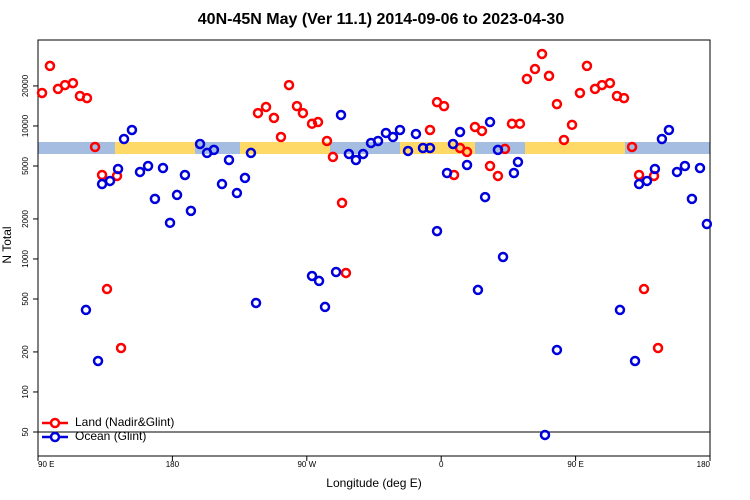 Image resolution: width=750 pixels, height=500 pixels. Describe the element at coordinates (441, 464) in the screenshot. I see `x-tick-label: 0` at that location.